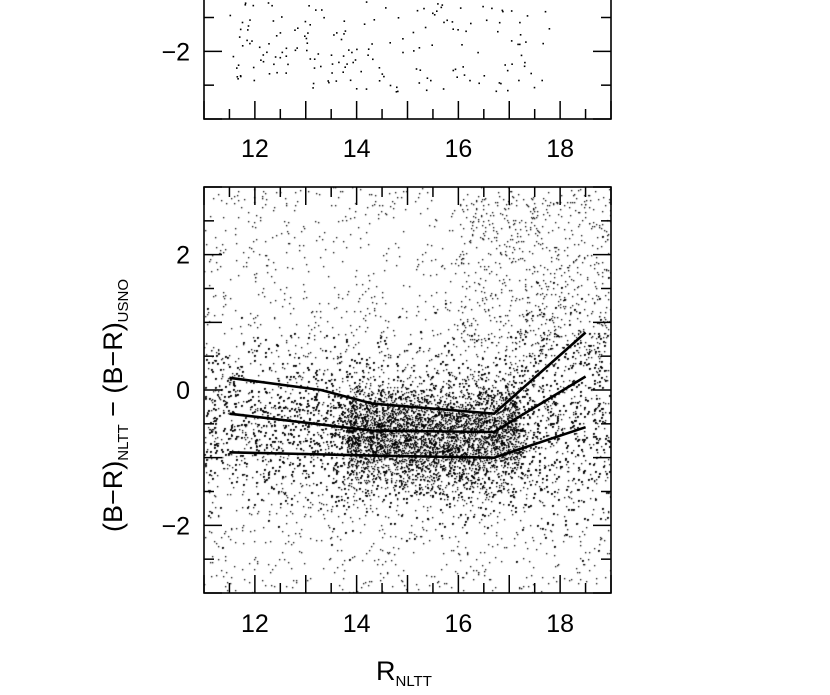 The width and height of the screenshot is (830, 695). What do you see at coordinates (560, 624) in the screenshot?
I see `x-tick-label: 18` at bounding box center [560, 624].